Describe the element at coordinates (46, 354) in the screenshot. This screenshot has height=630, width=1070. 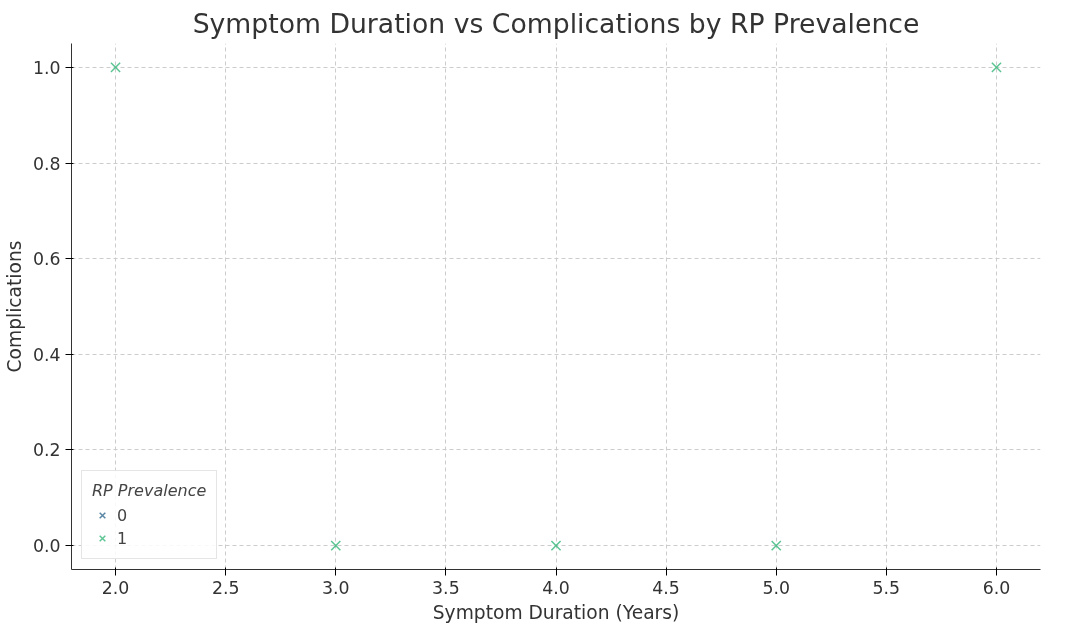
I see `y-tick-label: 0.4` at that location.